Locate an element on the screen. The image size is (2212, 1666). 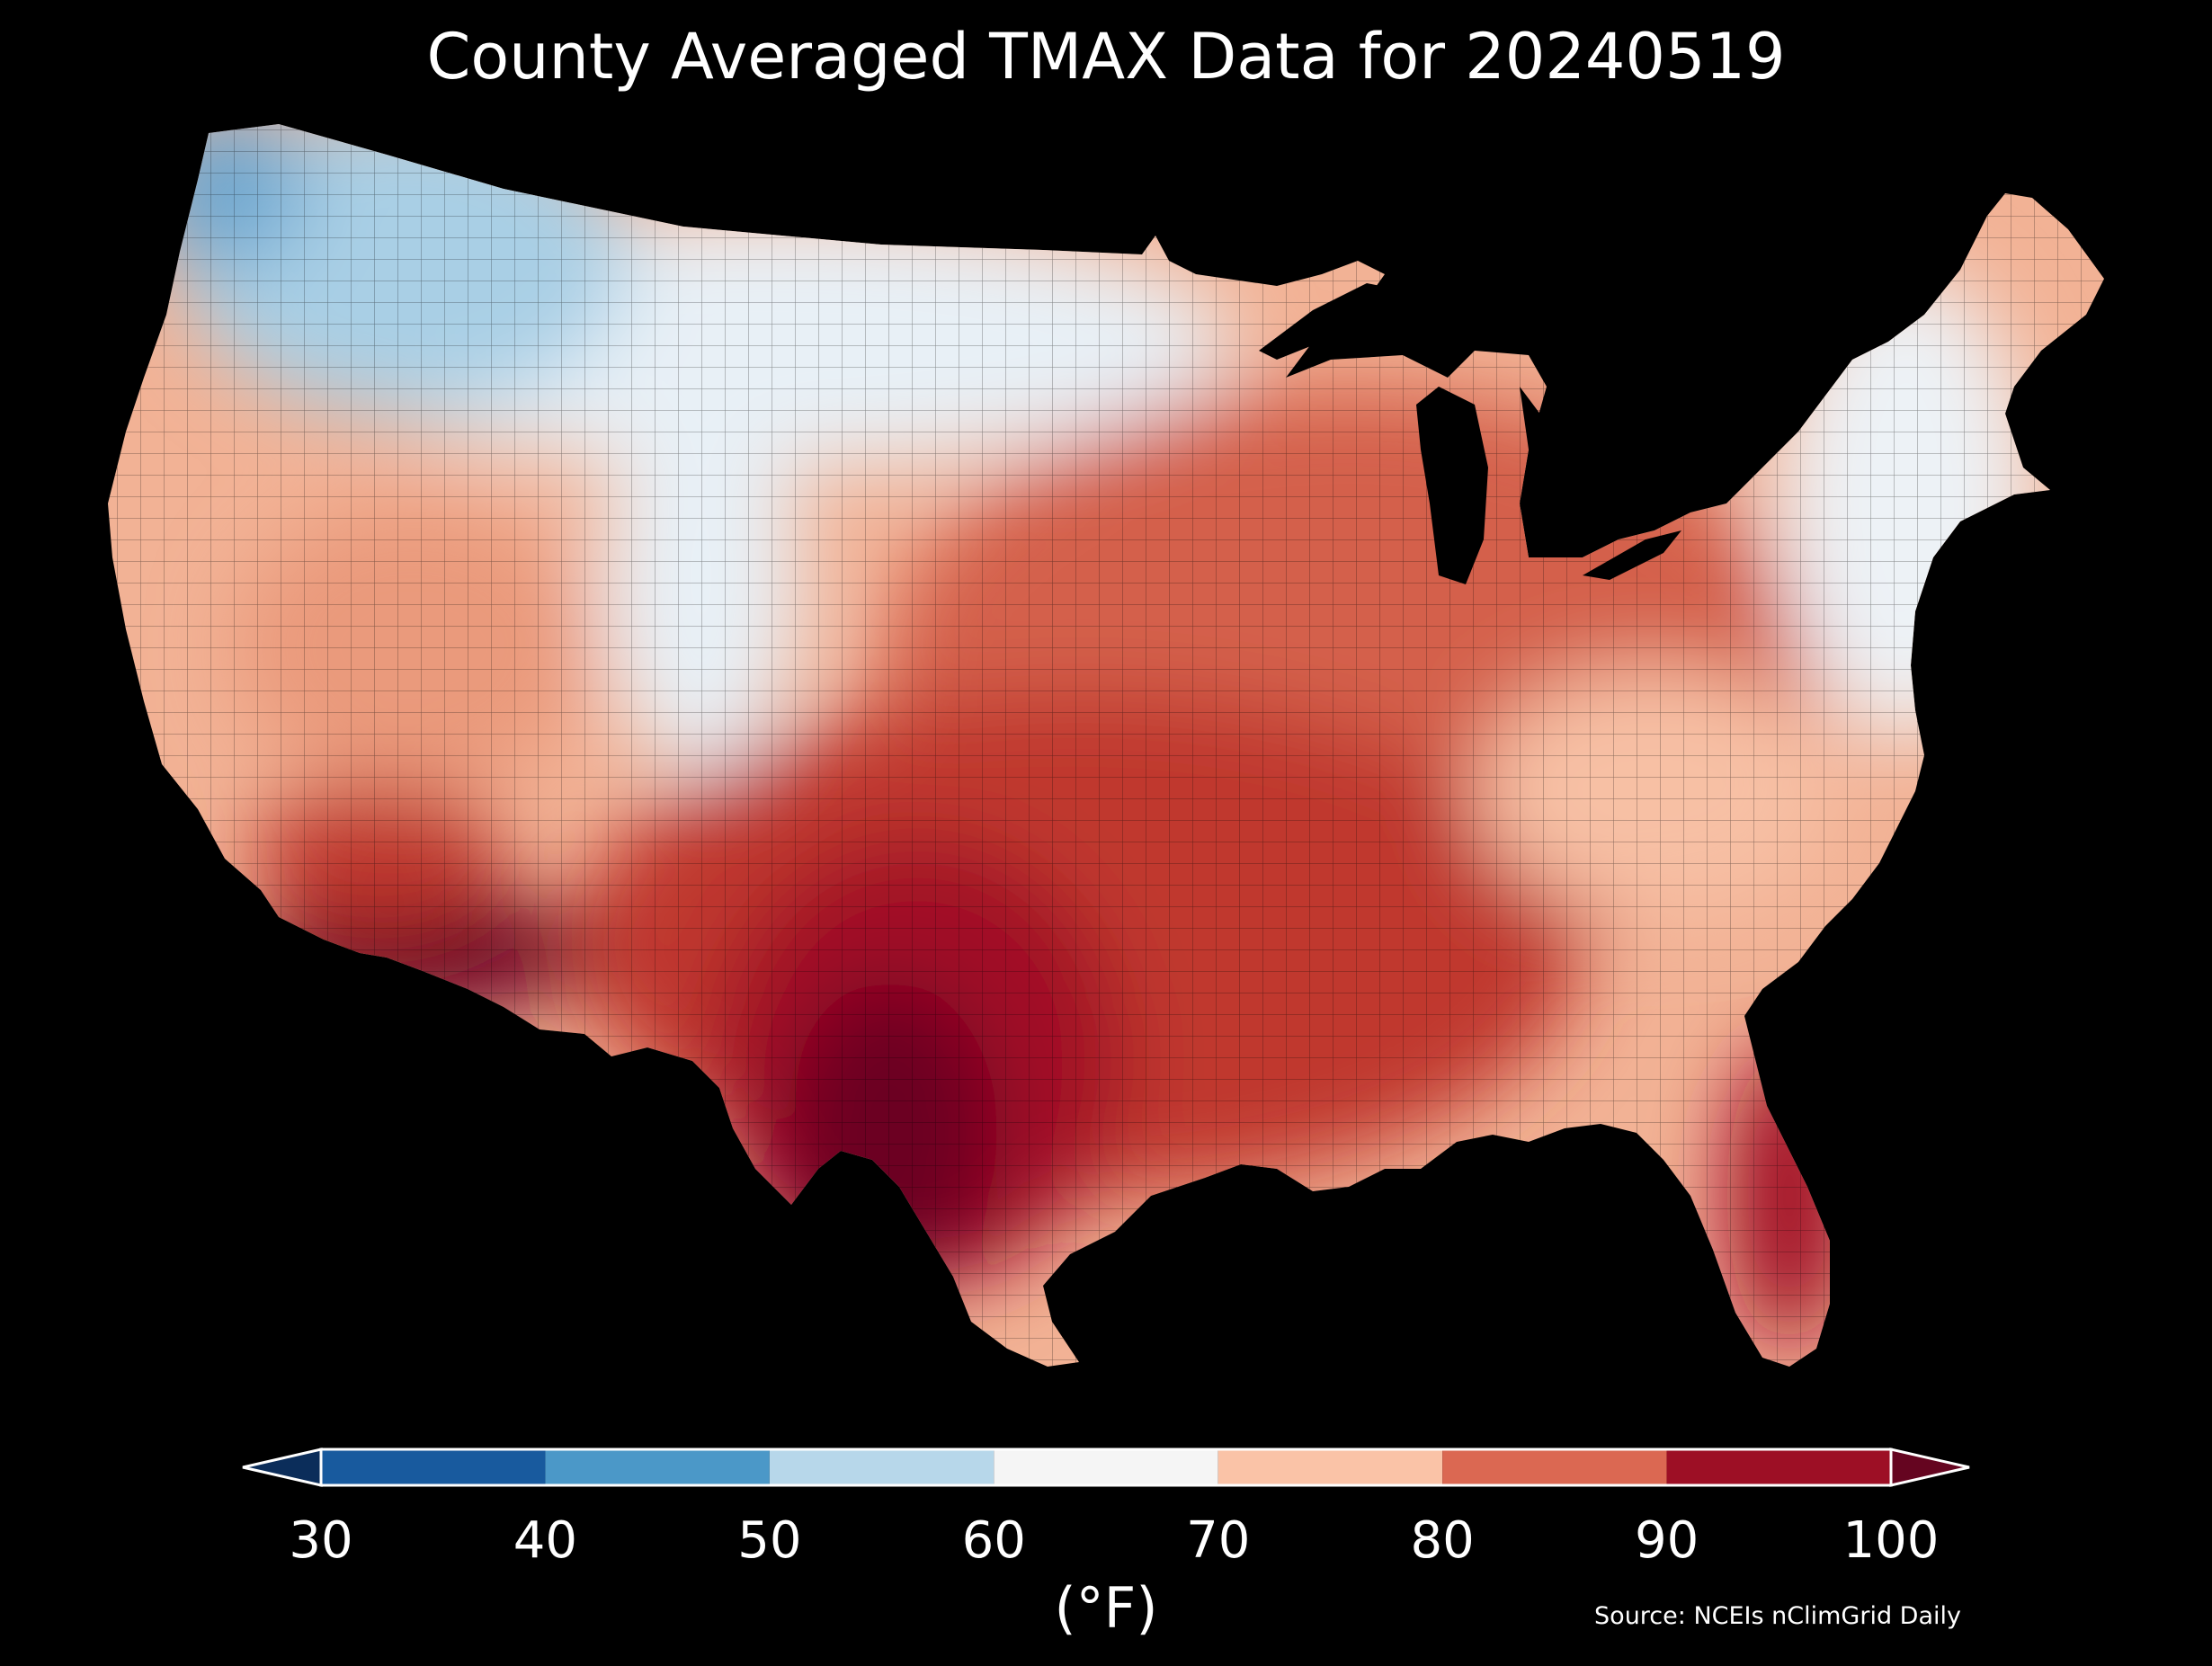
colorbar-border is located at coordinates (1106, 1468).